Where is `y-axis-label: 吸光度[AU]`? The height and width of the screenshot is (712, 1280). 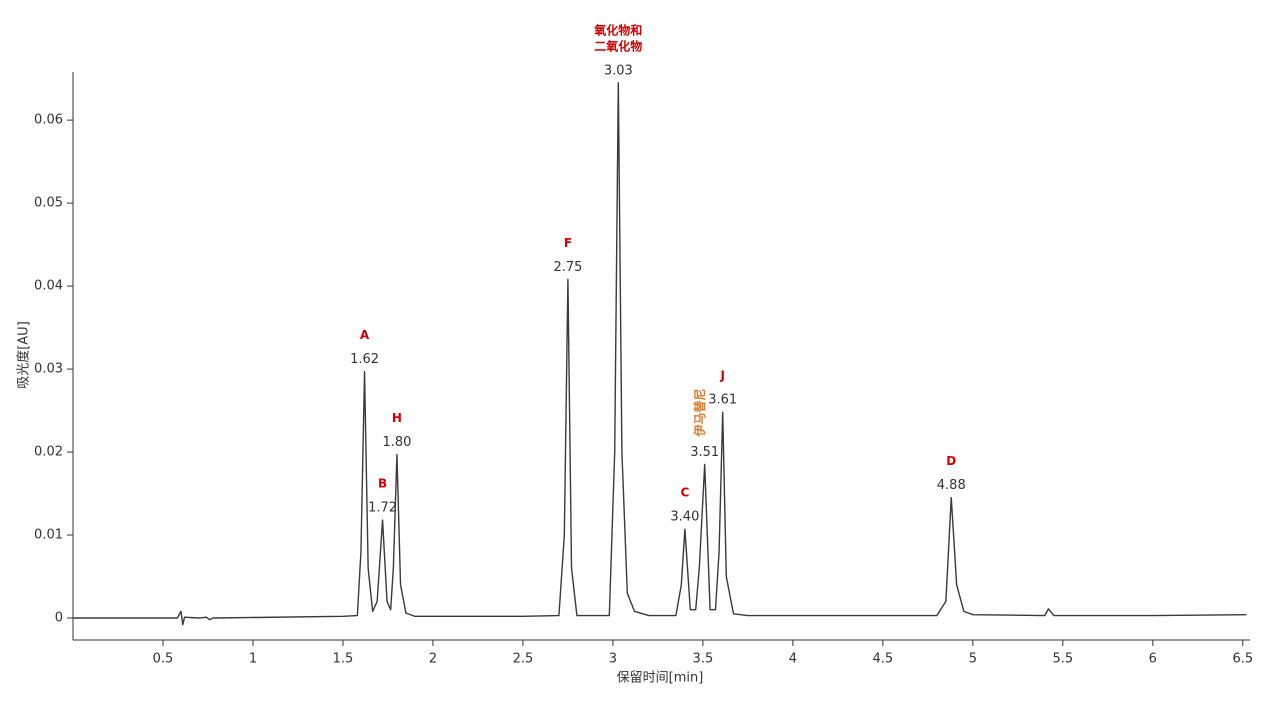 y-axis-label: 吸光度[AU] is located at coordinates (24, 355).